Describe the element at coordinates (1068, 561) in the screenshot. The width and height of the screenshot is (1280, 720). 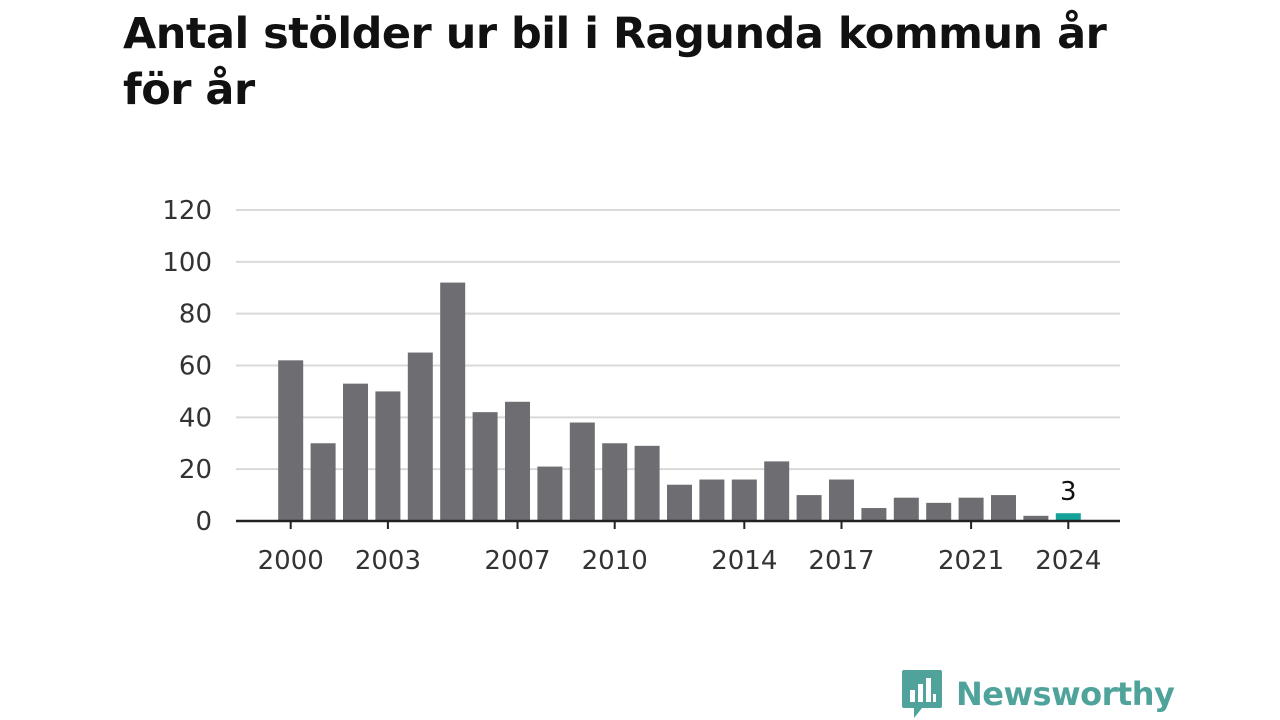
I see `x-tick-label: 2024` at that location.